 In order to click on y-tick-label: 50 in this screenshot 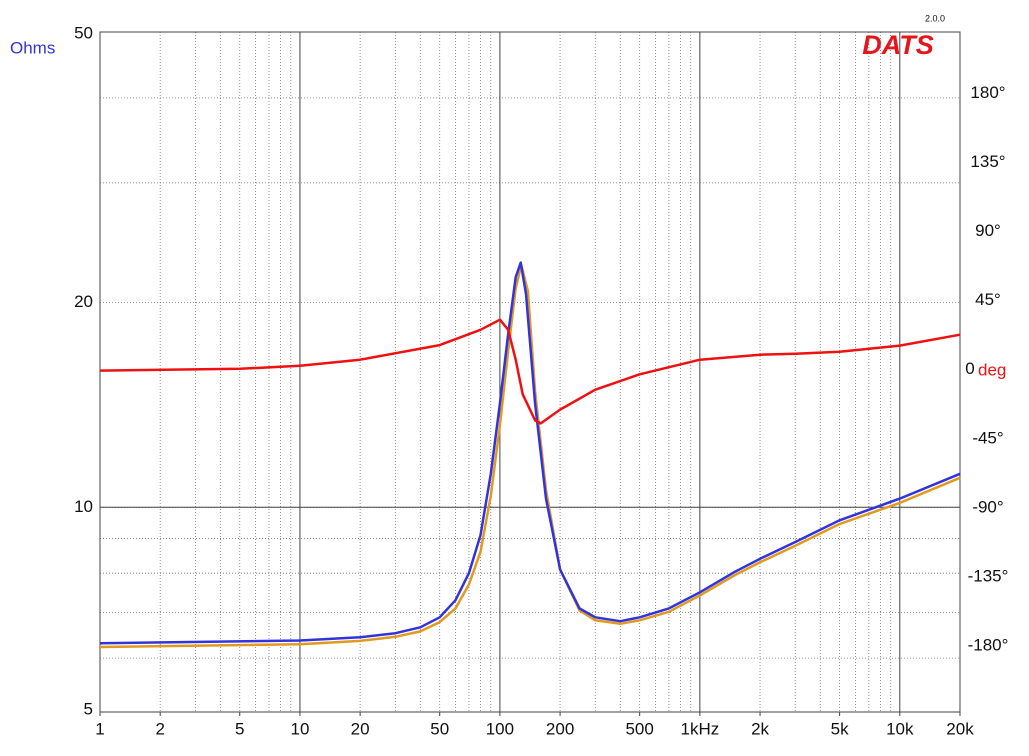, I will do `click(83, 32)`.